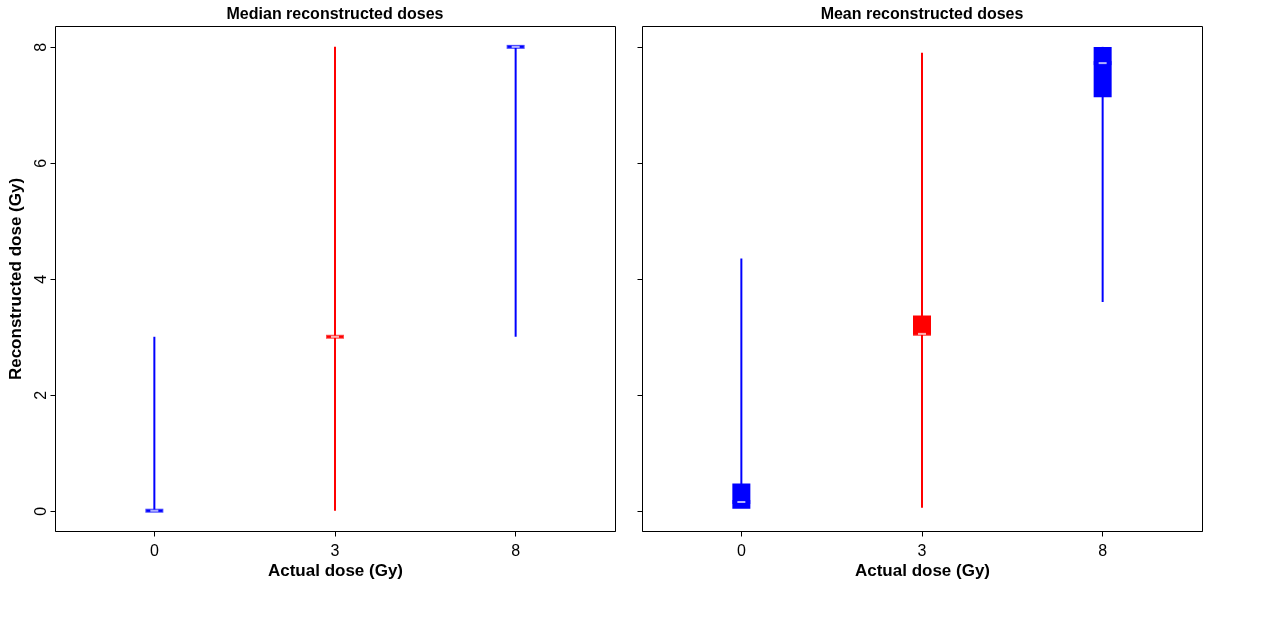 This screenshot has width=1261, height=624. What do you see at coordinates (40, 511) in the screenshot?
I see `y-tick-label: 0` at bounding box center [40, 511].